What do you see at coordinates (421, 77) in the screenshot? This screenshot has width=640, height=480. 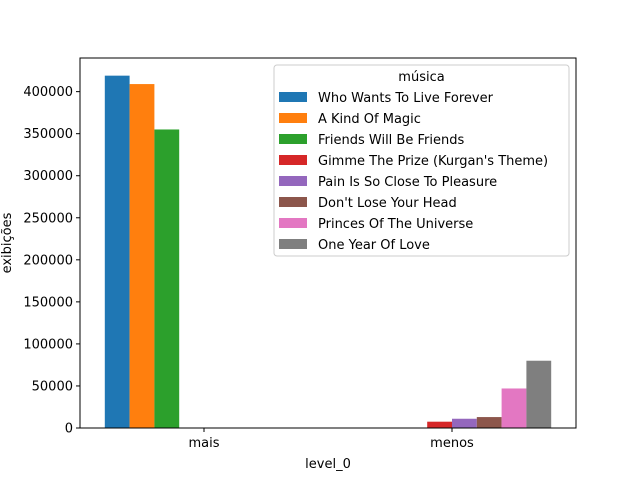 I see `legend-title: música` at bounding box center [421, 77].